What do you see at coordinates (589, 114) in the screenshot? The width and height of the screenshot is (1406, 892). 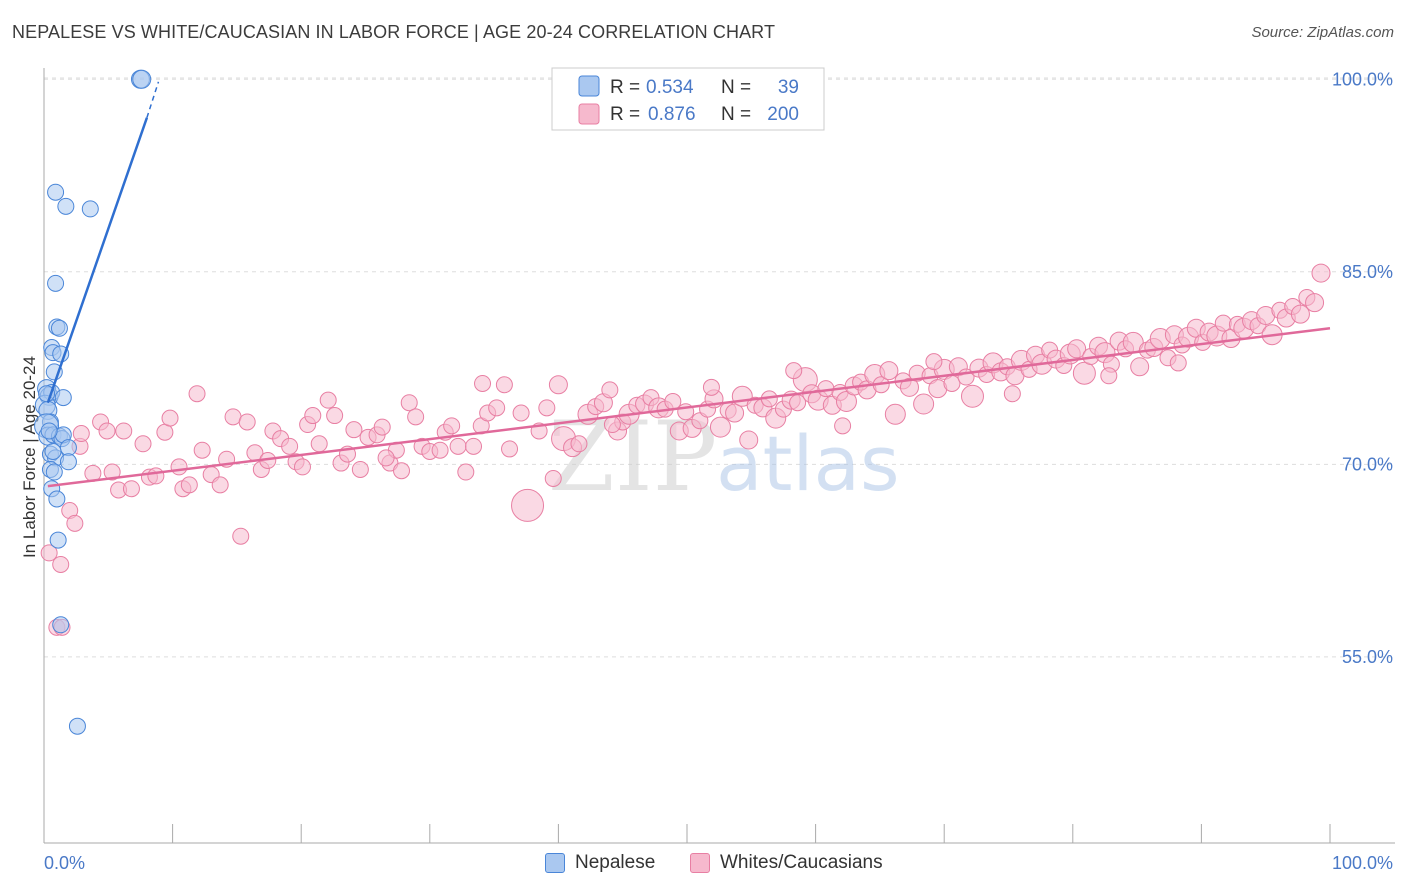 I see `legend-swatch-whites` at bounding box center [589, 114].